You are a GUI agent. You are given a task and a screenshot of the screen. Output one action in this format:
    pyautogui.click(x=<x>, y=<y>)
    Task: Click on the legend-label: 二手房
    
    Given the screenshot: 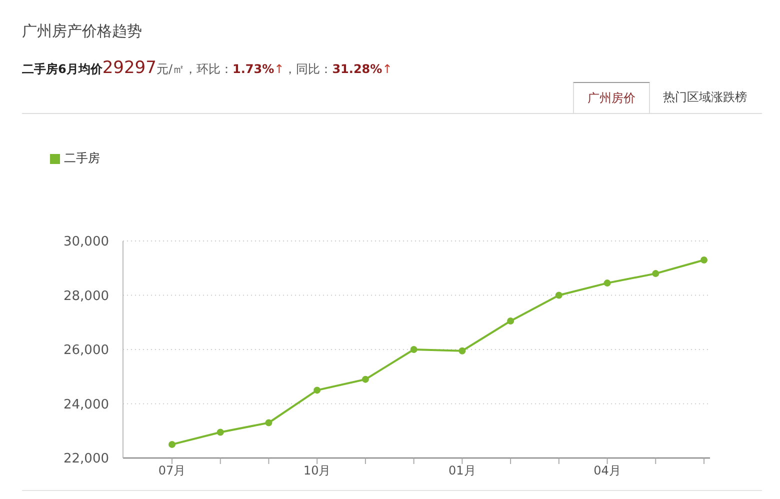 What is the action you would take?
    pyautogui.click(x=82, y=158)
    